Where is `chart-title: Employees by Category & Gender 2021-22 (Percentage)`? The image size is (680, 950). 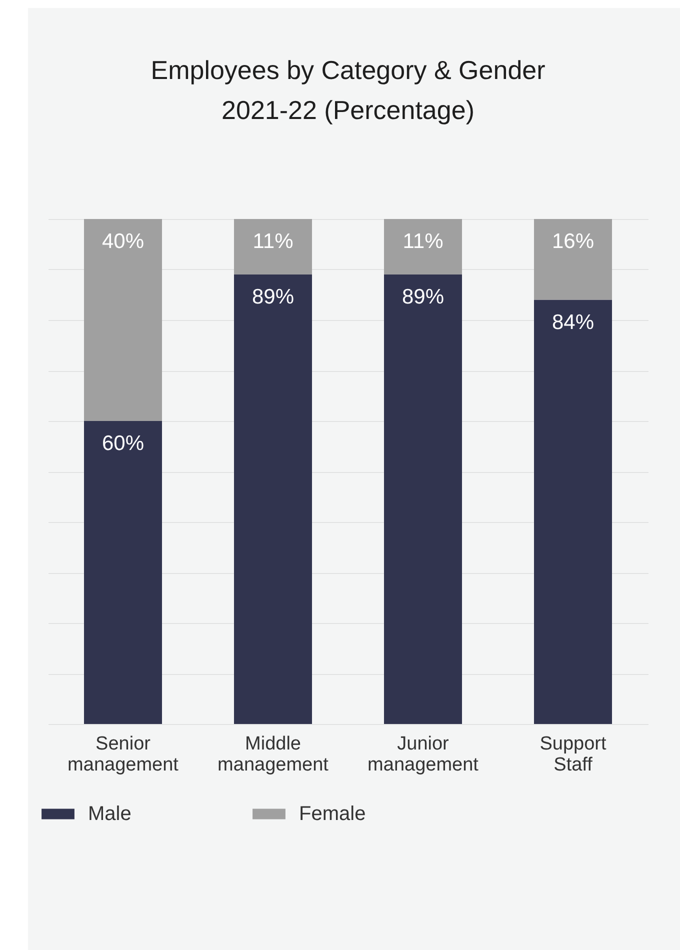 chart-title: Employees by Category & Gender 2021-22 (Percentage) is located at coordinates (348, 90).